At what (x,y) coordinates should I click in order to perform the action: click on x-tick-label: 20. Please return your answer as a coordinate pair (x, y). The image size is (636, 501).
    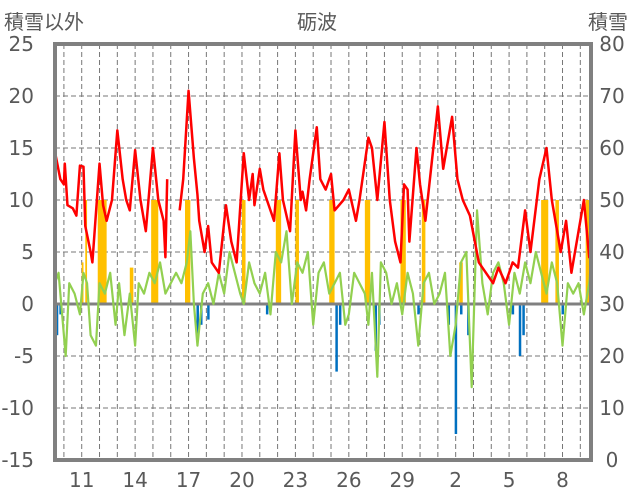
    Looking at the image, I should click on (241, 480).